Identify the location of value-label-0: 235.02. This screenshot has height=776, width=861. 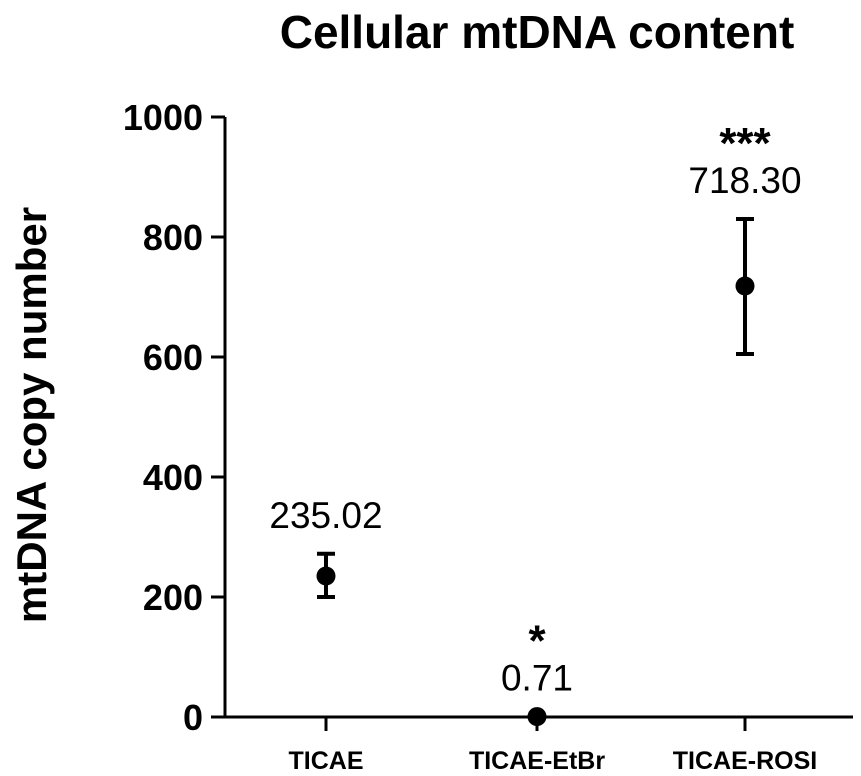
(325, 515).